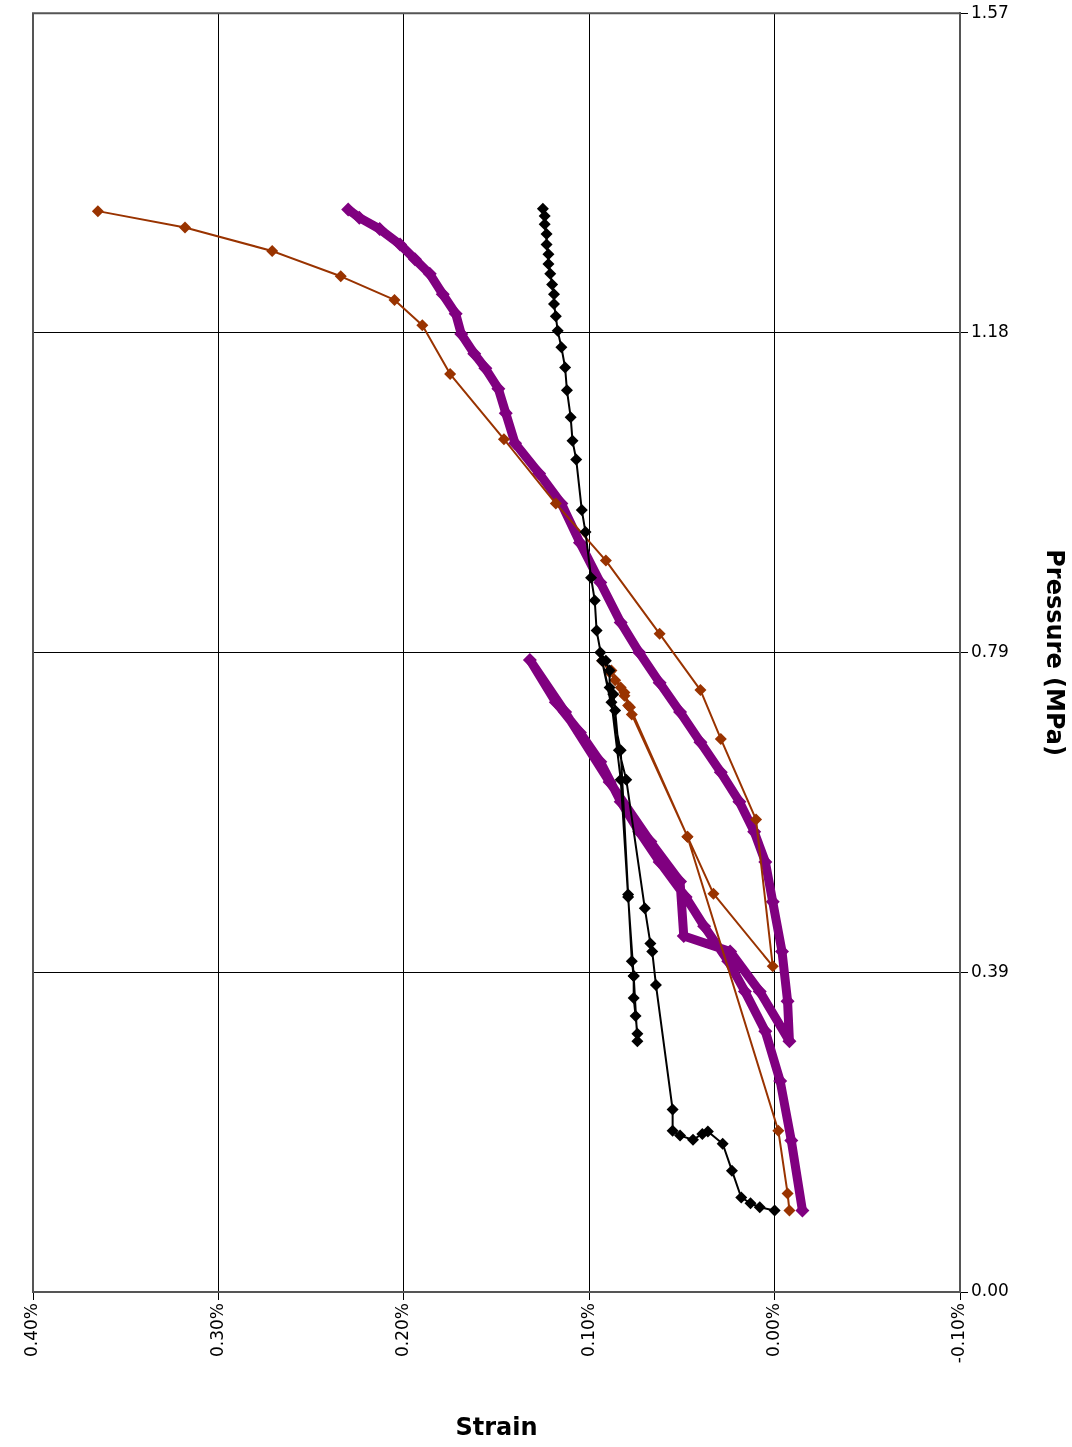  I want to click on y-tick-label: 1.18, so click(990, 331).